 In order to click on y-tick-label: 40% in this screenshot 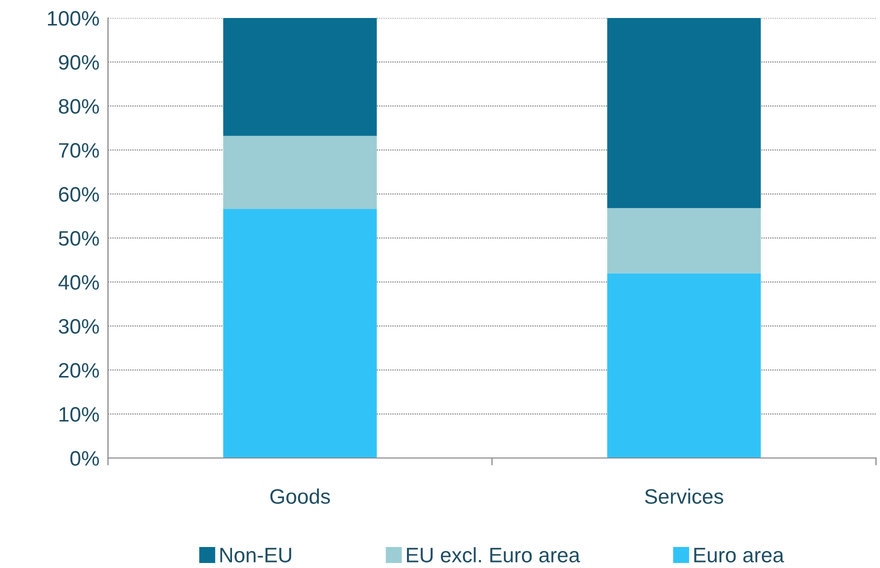, I will do `click(78, 282)`.